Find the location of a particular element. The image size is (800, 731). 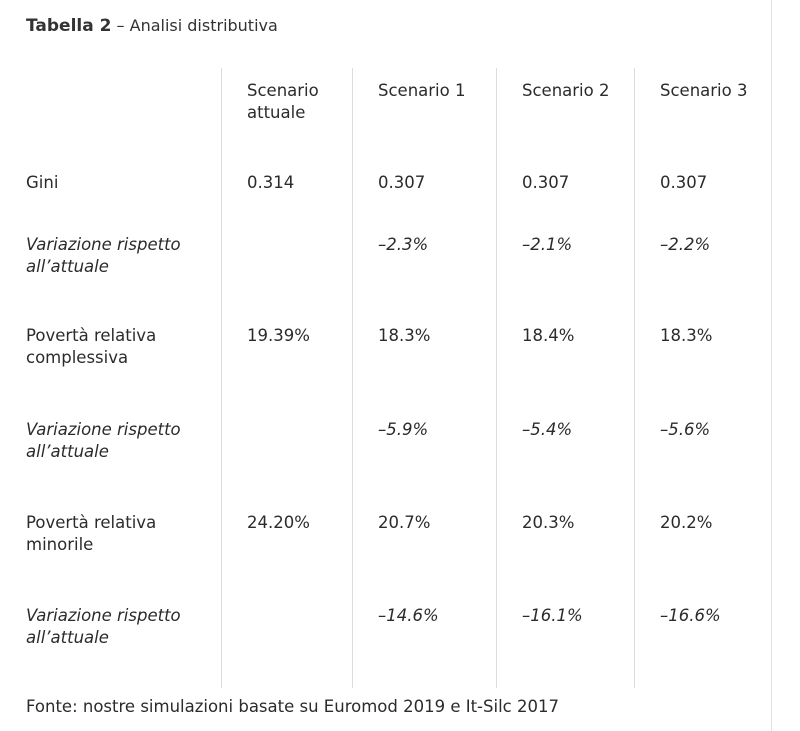

column-header-scenario-2: Scenario 2 is located at coordinates (566, 90).